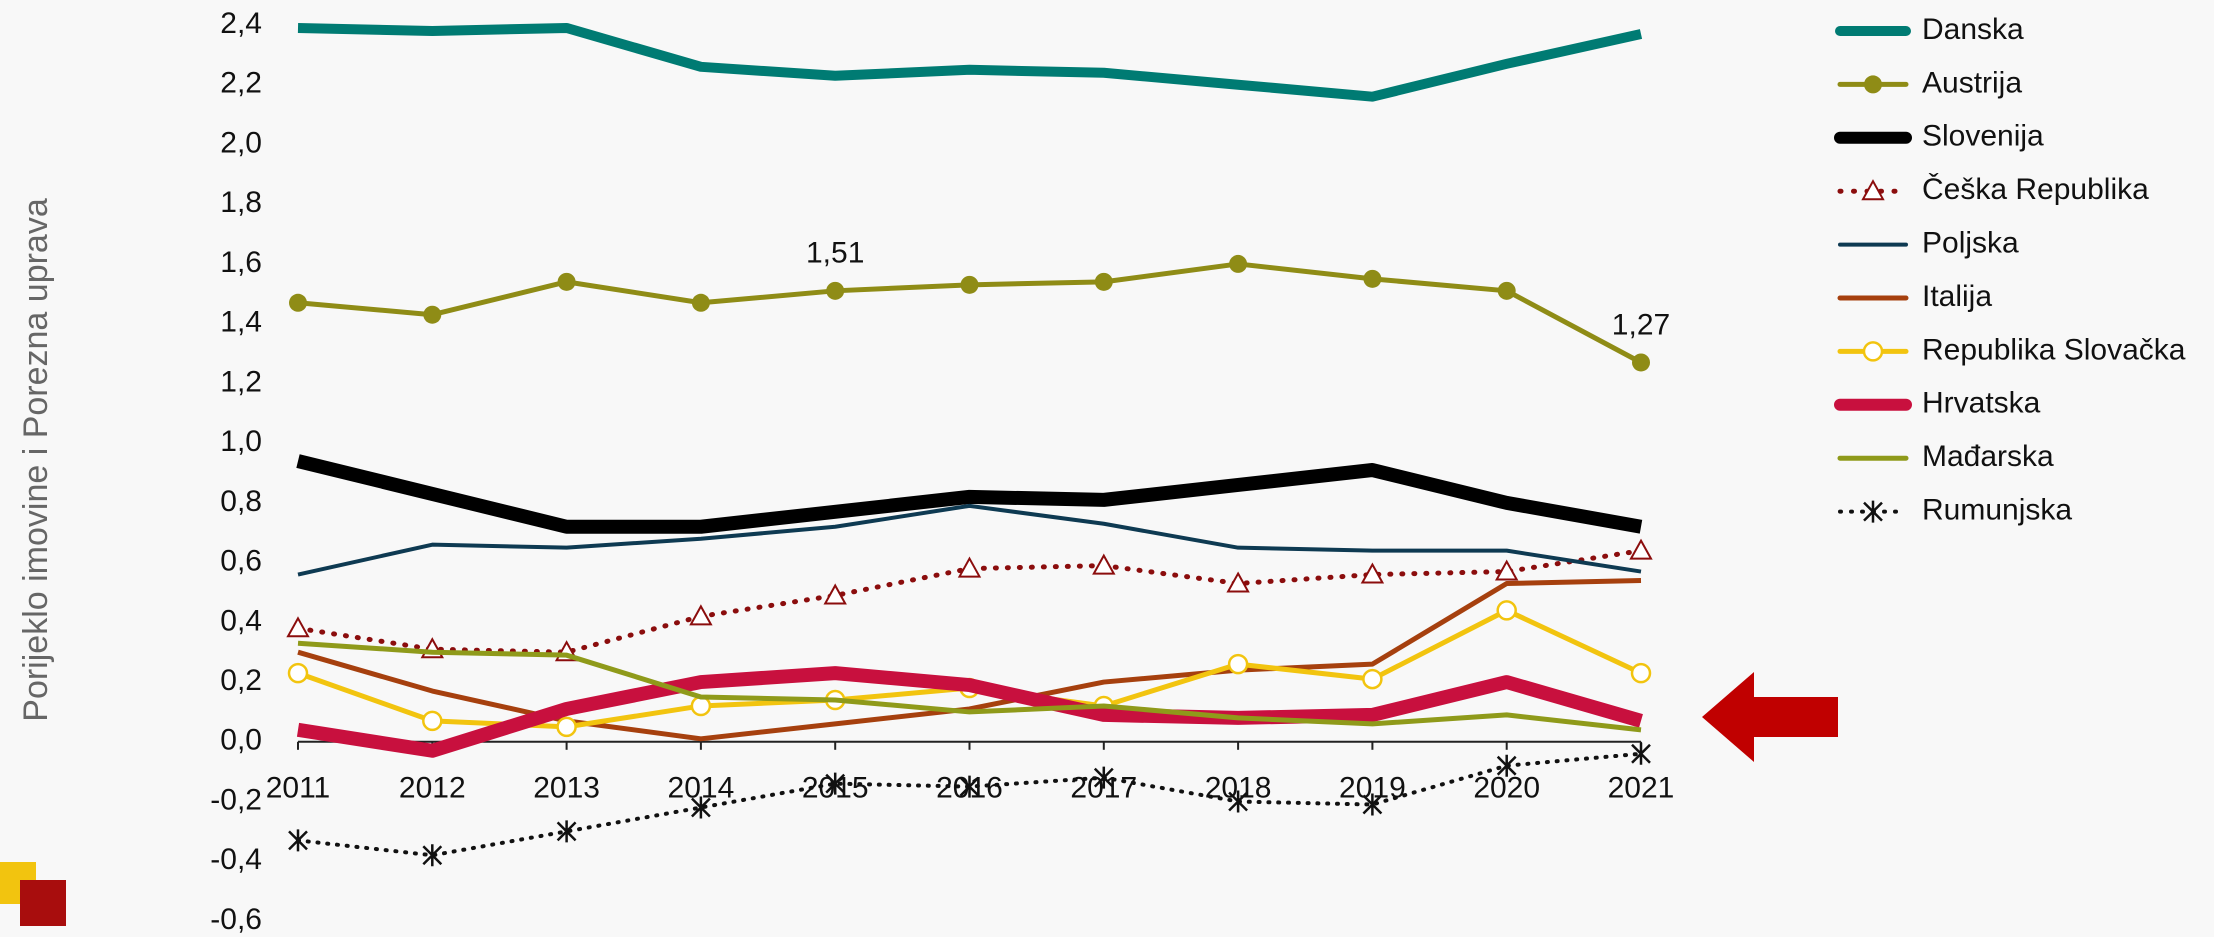 Image resolution: width=2214 pixels, height=937 pixels. I want to click on y-tick-label: 2,4, so click(241, 23).